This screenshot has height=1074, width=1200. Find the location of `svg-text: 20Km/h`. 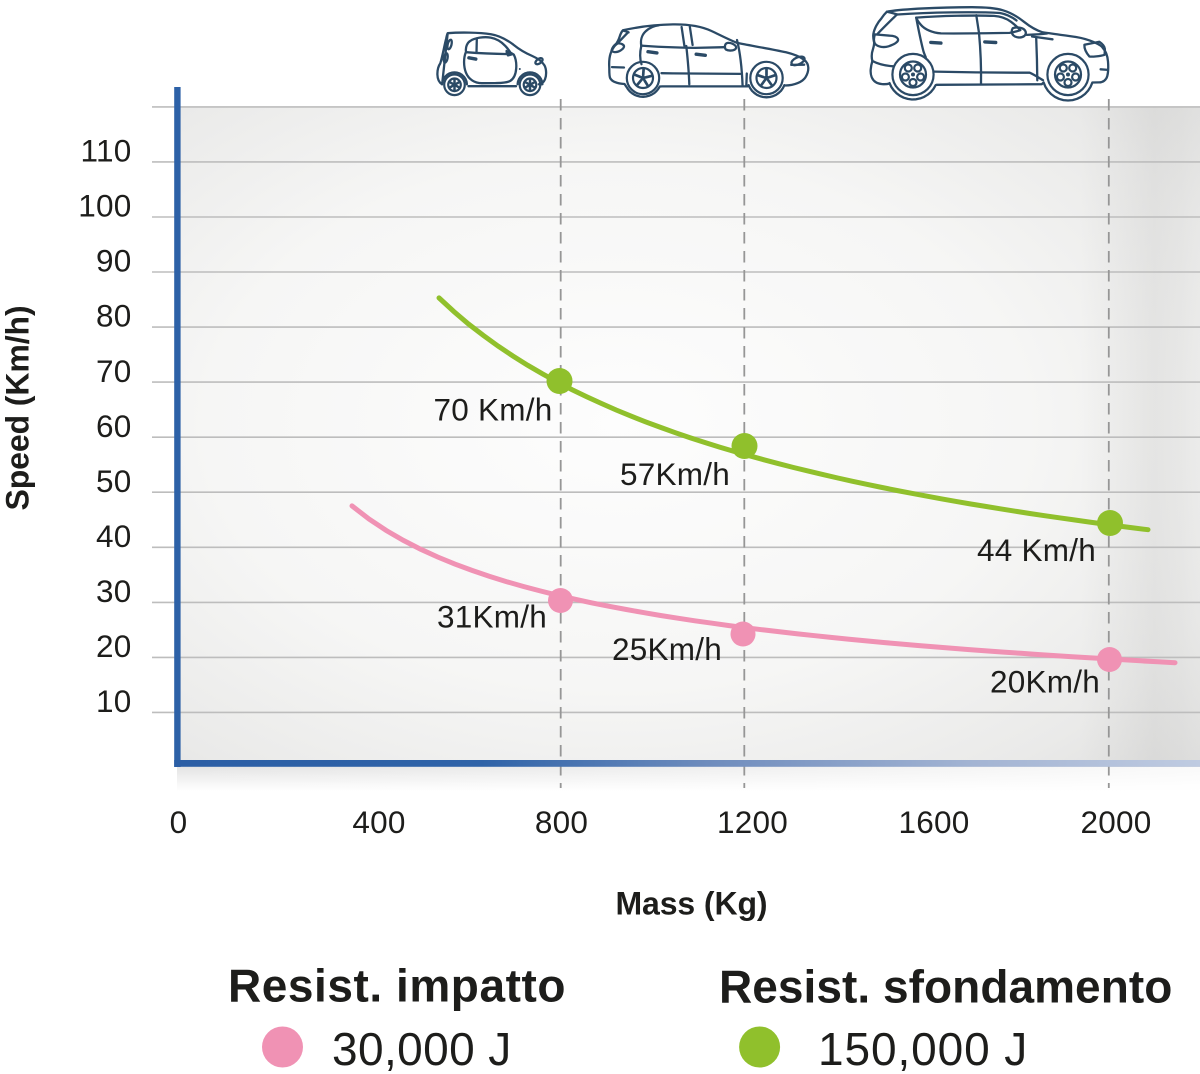

svg-text: 20Km/h is located at coordinates (1045, 682).